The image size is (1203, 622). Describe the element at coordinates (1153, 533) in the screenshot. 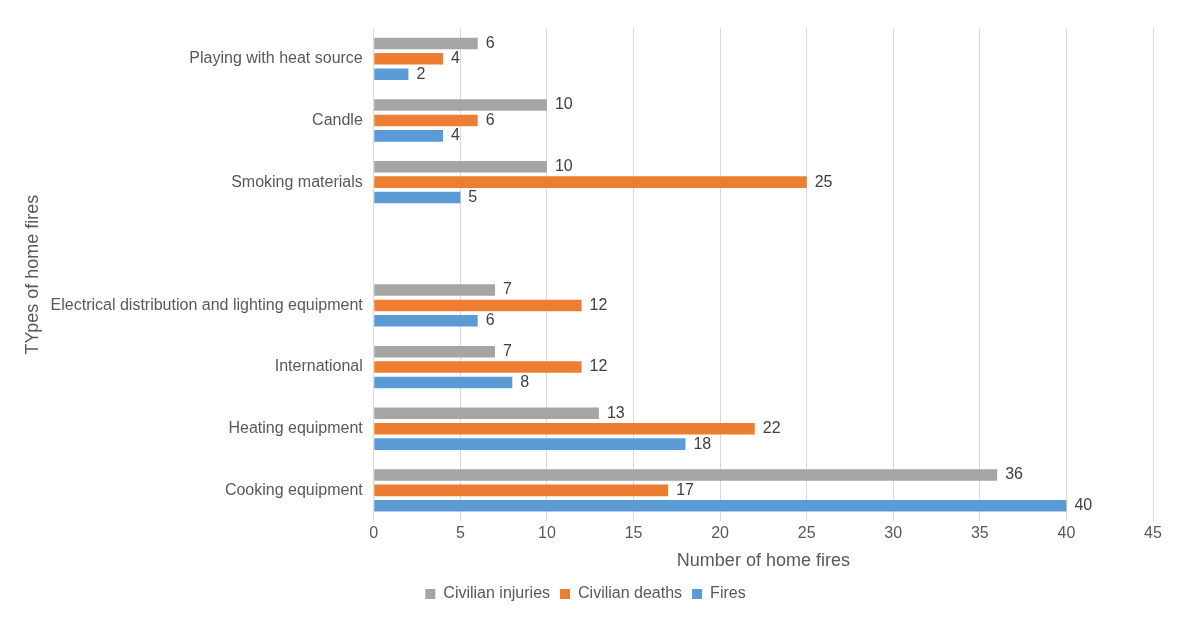

I see `x-tick-label: 45` at that location.